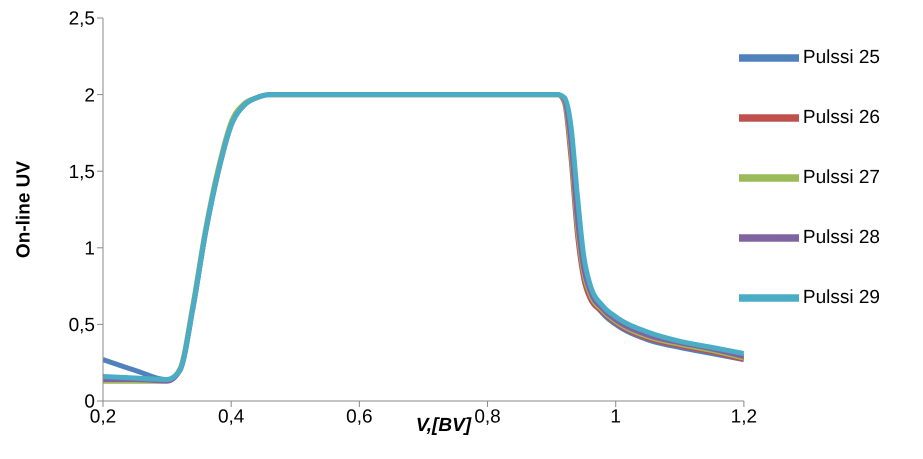  I want to click on x-tick-label: 1, so click(615, 417).